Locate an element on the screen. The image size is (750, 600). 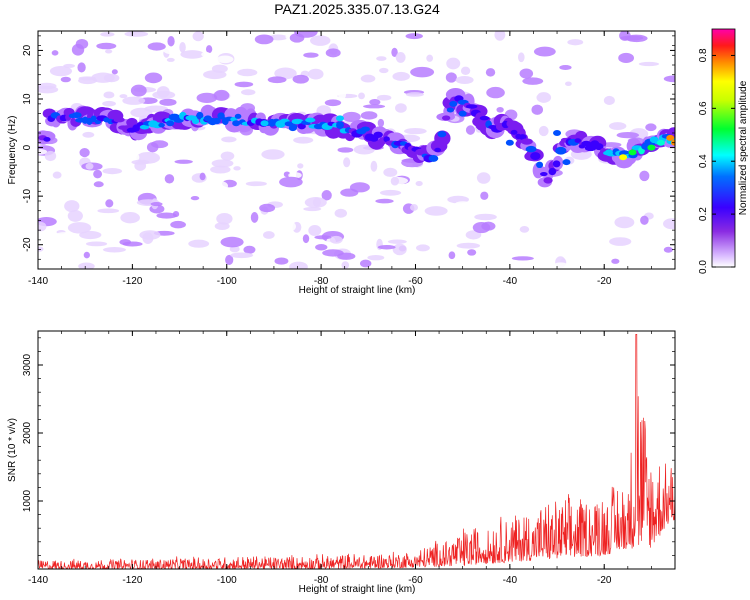
spectrogram-ytick-label: 0 is located at coordinates (27, 147).